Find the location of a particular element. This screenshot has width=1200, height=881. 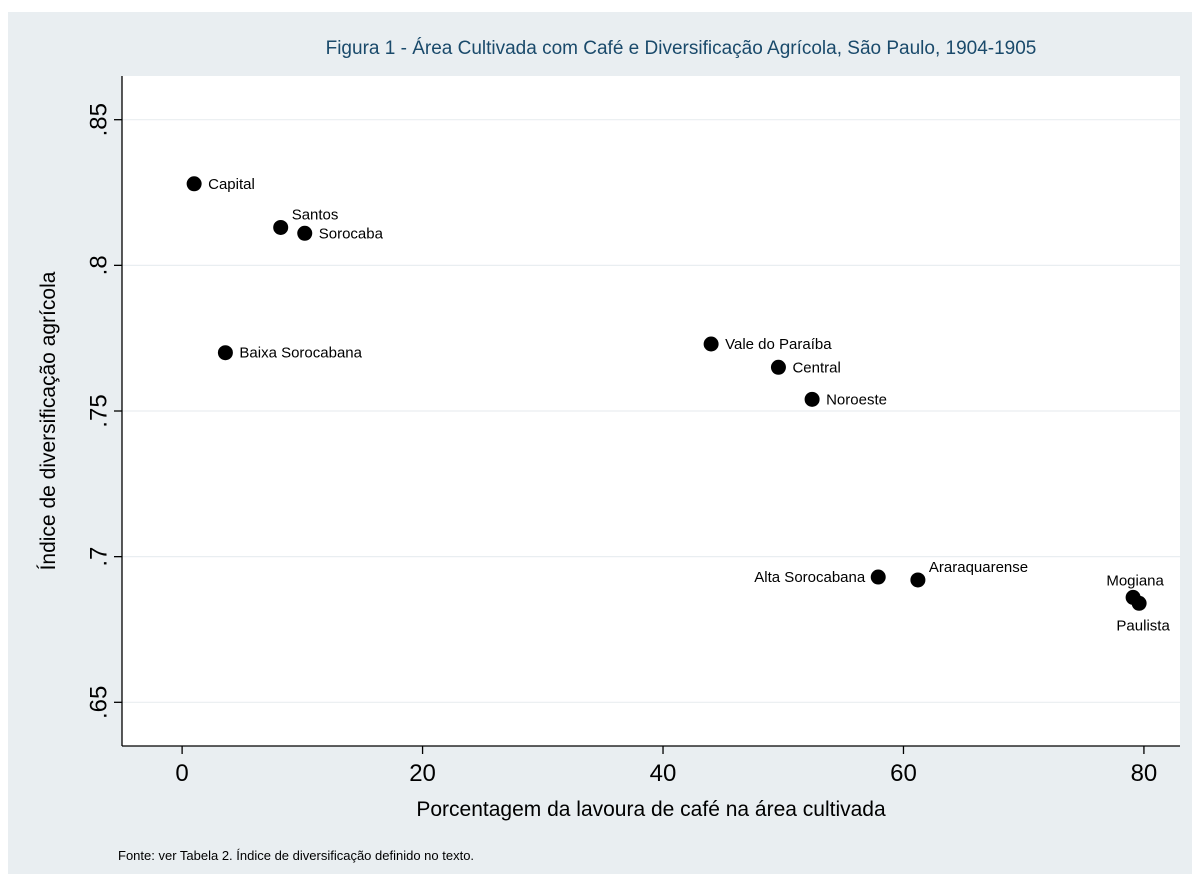

y-tick-label: .85 is located at coordinates (98, 119).